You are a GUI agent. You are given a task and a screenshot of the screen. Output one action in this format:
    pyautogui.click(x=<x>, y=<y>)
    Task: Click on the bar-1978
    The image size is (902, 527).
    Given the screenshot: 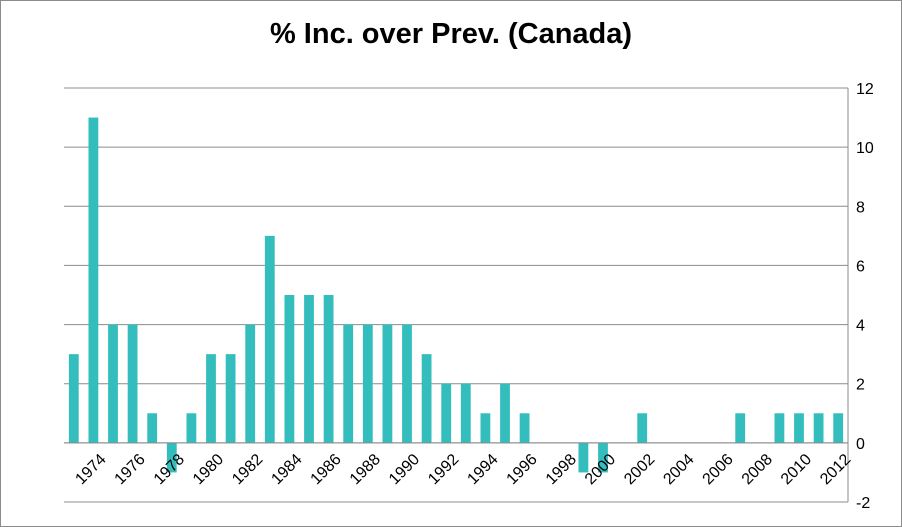 What is the action you would take?
    pyautogui.click(x=171, y=457)
    